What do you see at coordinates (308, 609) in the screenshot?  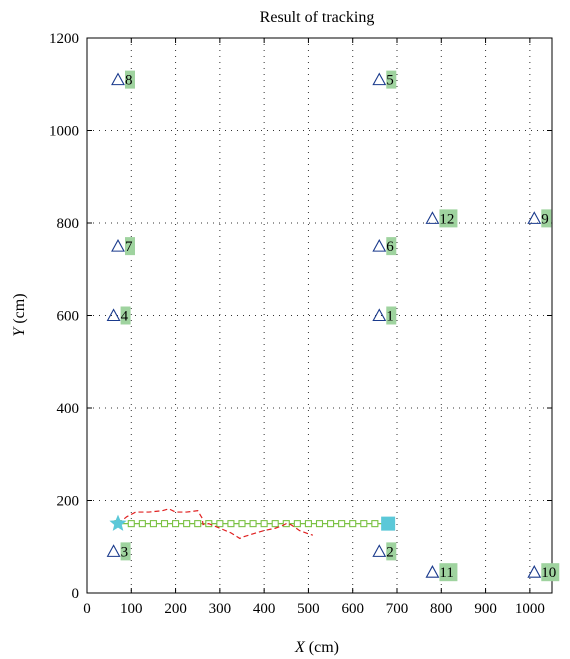 I see `x-tick-label: 500` at bounding box center [308, 609].